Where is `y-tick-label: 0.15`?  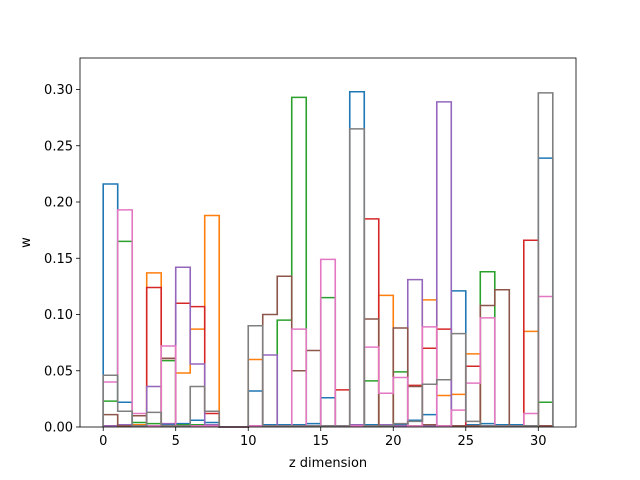 y-tick-label: 0.15 is located at coordinates (58, 259).